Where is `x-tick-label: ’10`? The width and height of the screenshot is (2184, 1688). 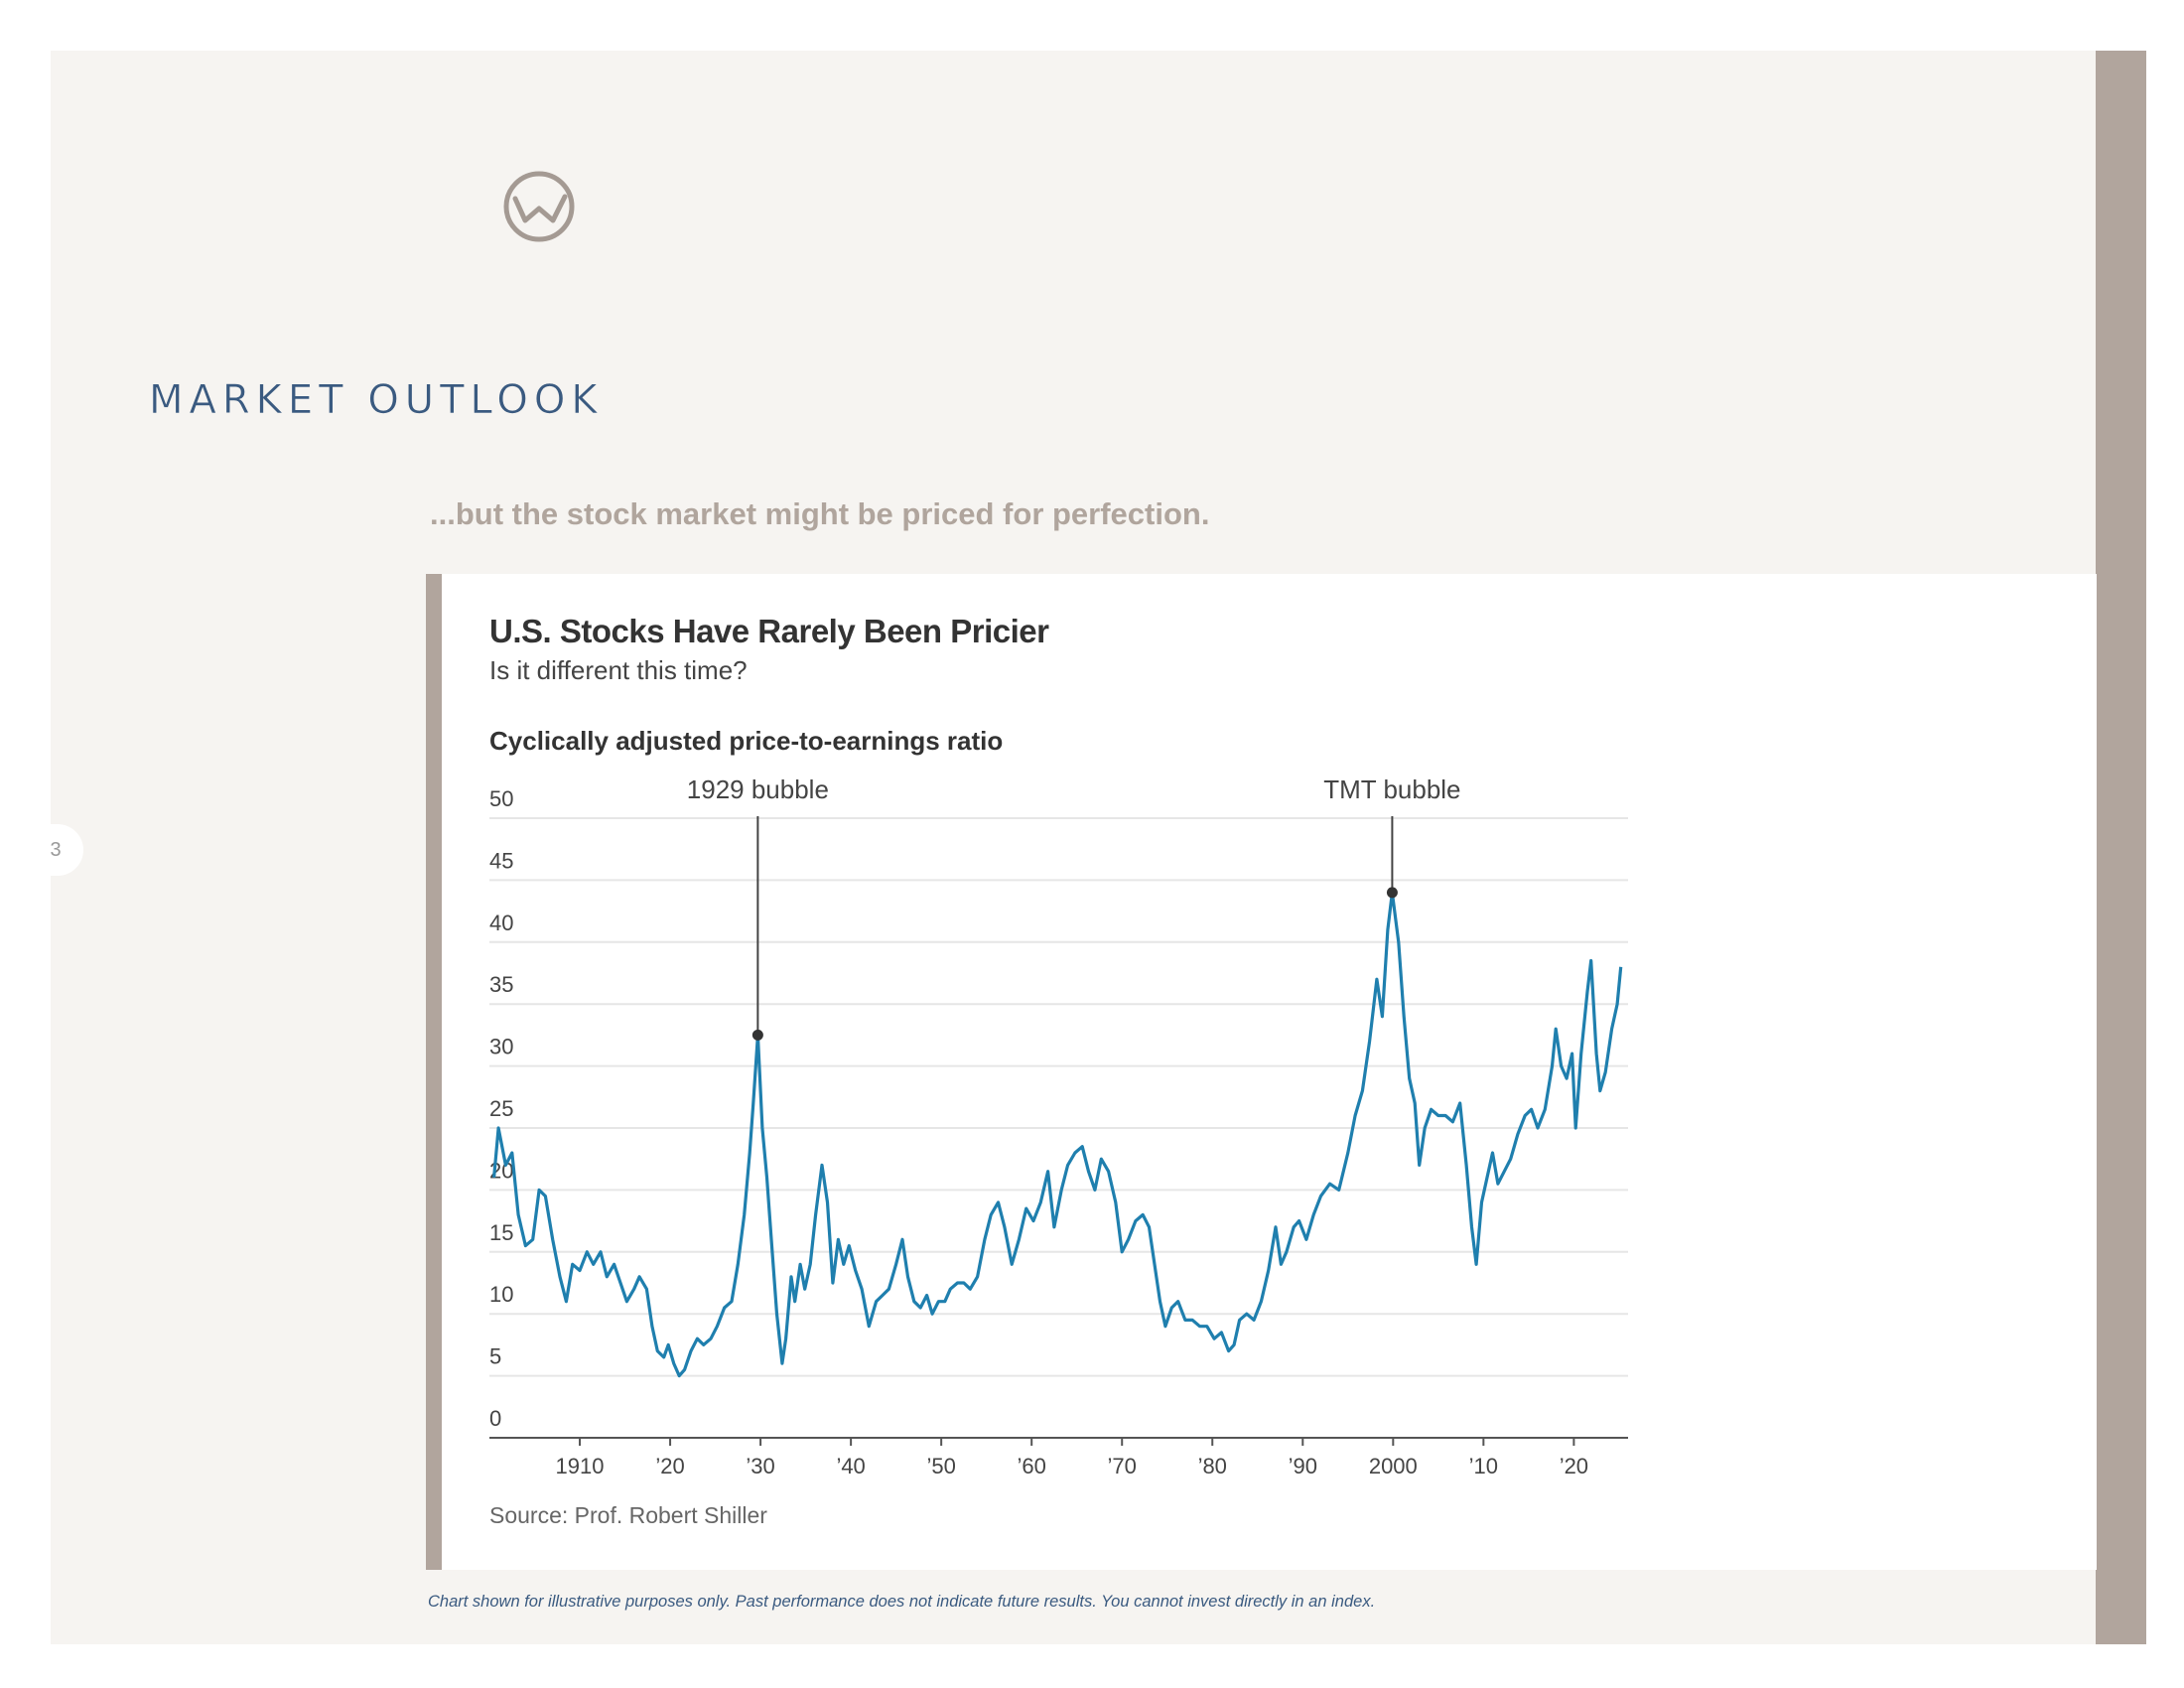
x-tick-label: ’10 is located at coordinates (1483, 1466).